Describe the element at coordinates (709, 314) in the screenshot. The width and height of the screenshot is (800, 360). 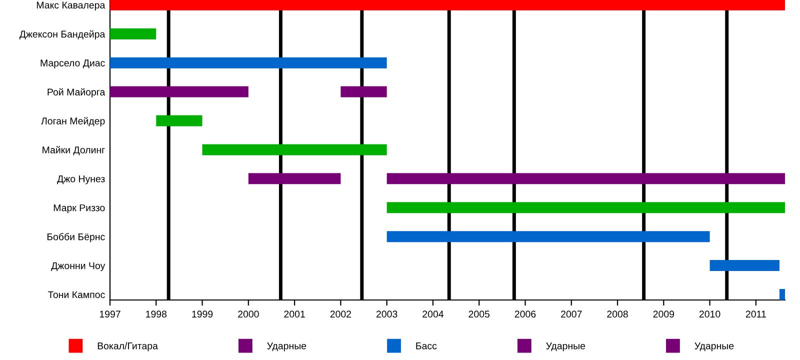
I see `x-tick-label: 2010` at that location.